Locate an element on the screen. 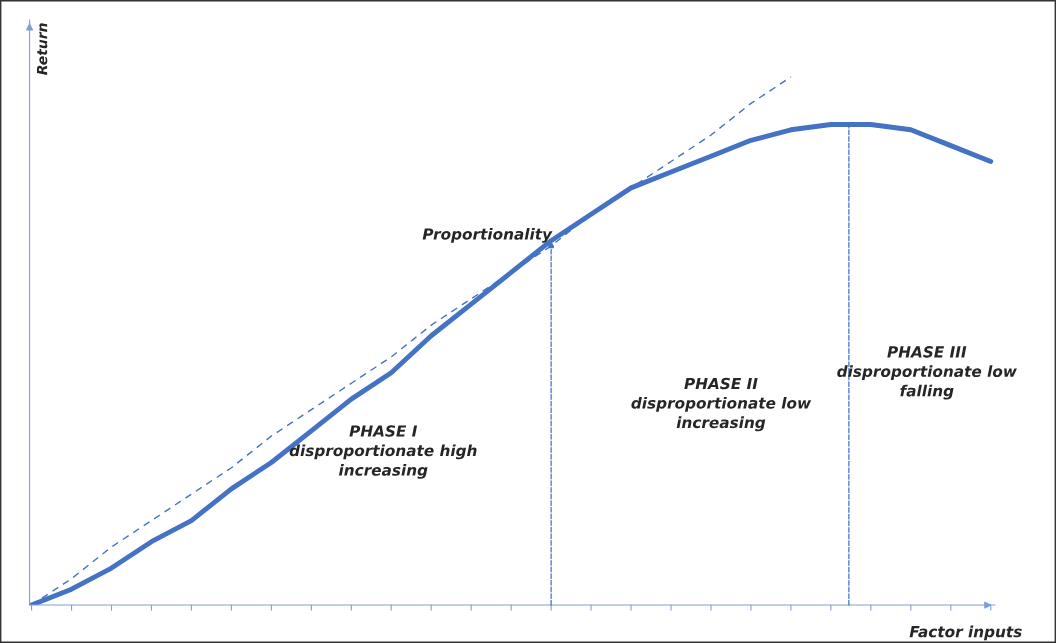 The height and width of the screenshot is (643, 1056). y-axis-title: Return is located at coordinates (42, 49).